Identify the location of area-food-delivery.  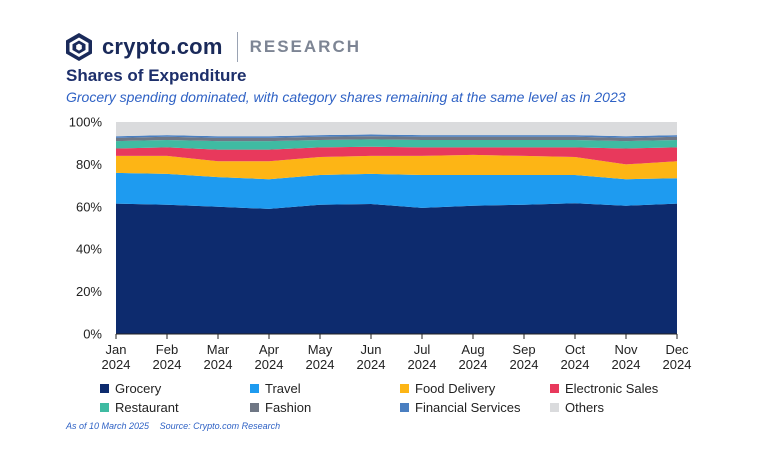
(396, 167).